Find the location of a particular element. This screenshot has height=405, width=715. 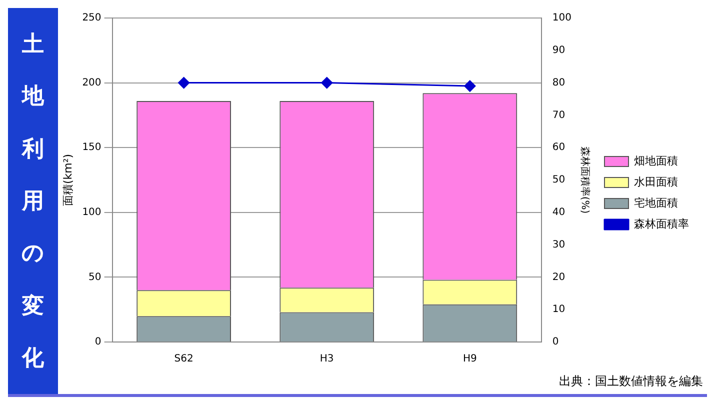

legend-label: 畑地面積 is located at coordinates (656, 161).